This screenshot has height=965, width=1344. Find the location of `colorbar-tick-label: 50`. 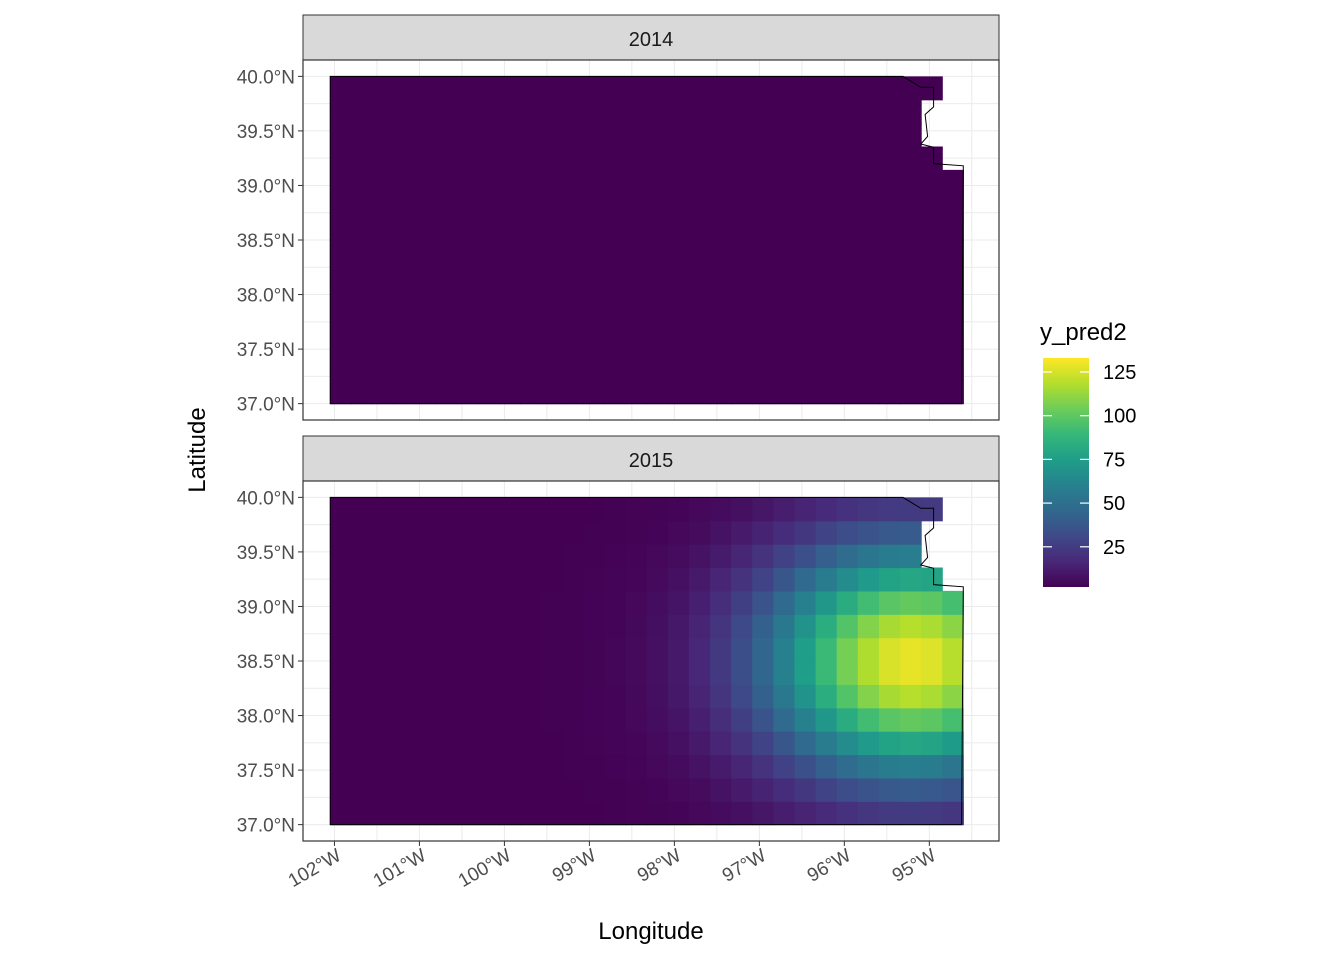

colorbar-tick-label: 50 is located at coordinates (1114, 504).